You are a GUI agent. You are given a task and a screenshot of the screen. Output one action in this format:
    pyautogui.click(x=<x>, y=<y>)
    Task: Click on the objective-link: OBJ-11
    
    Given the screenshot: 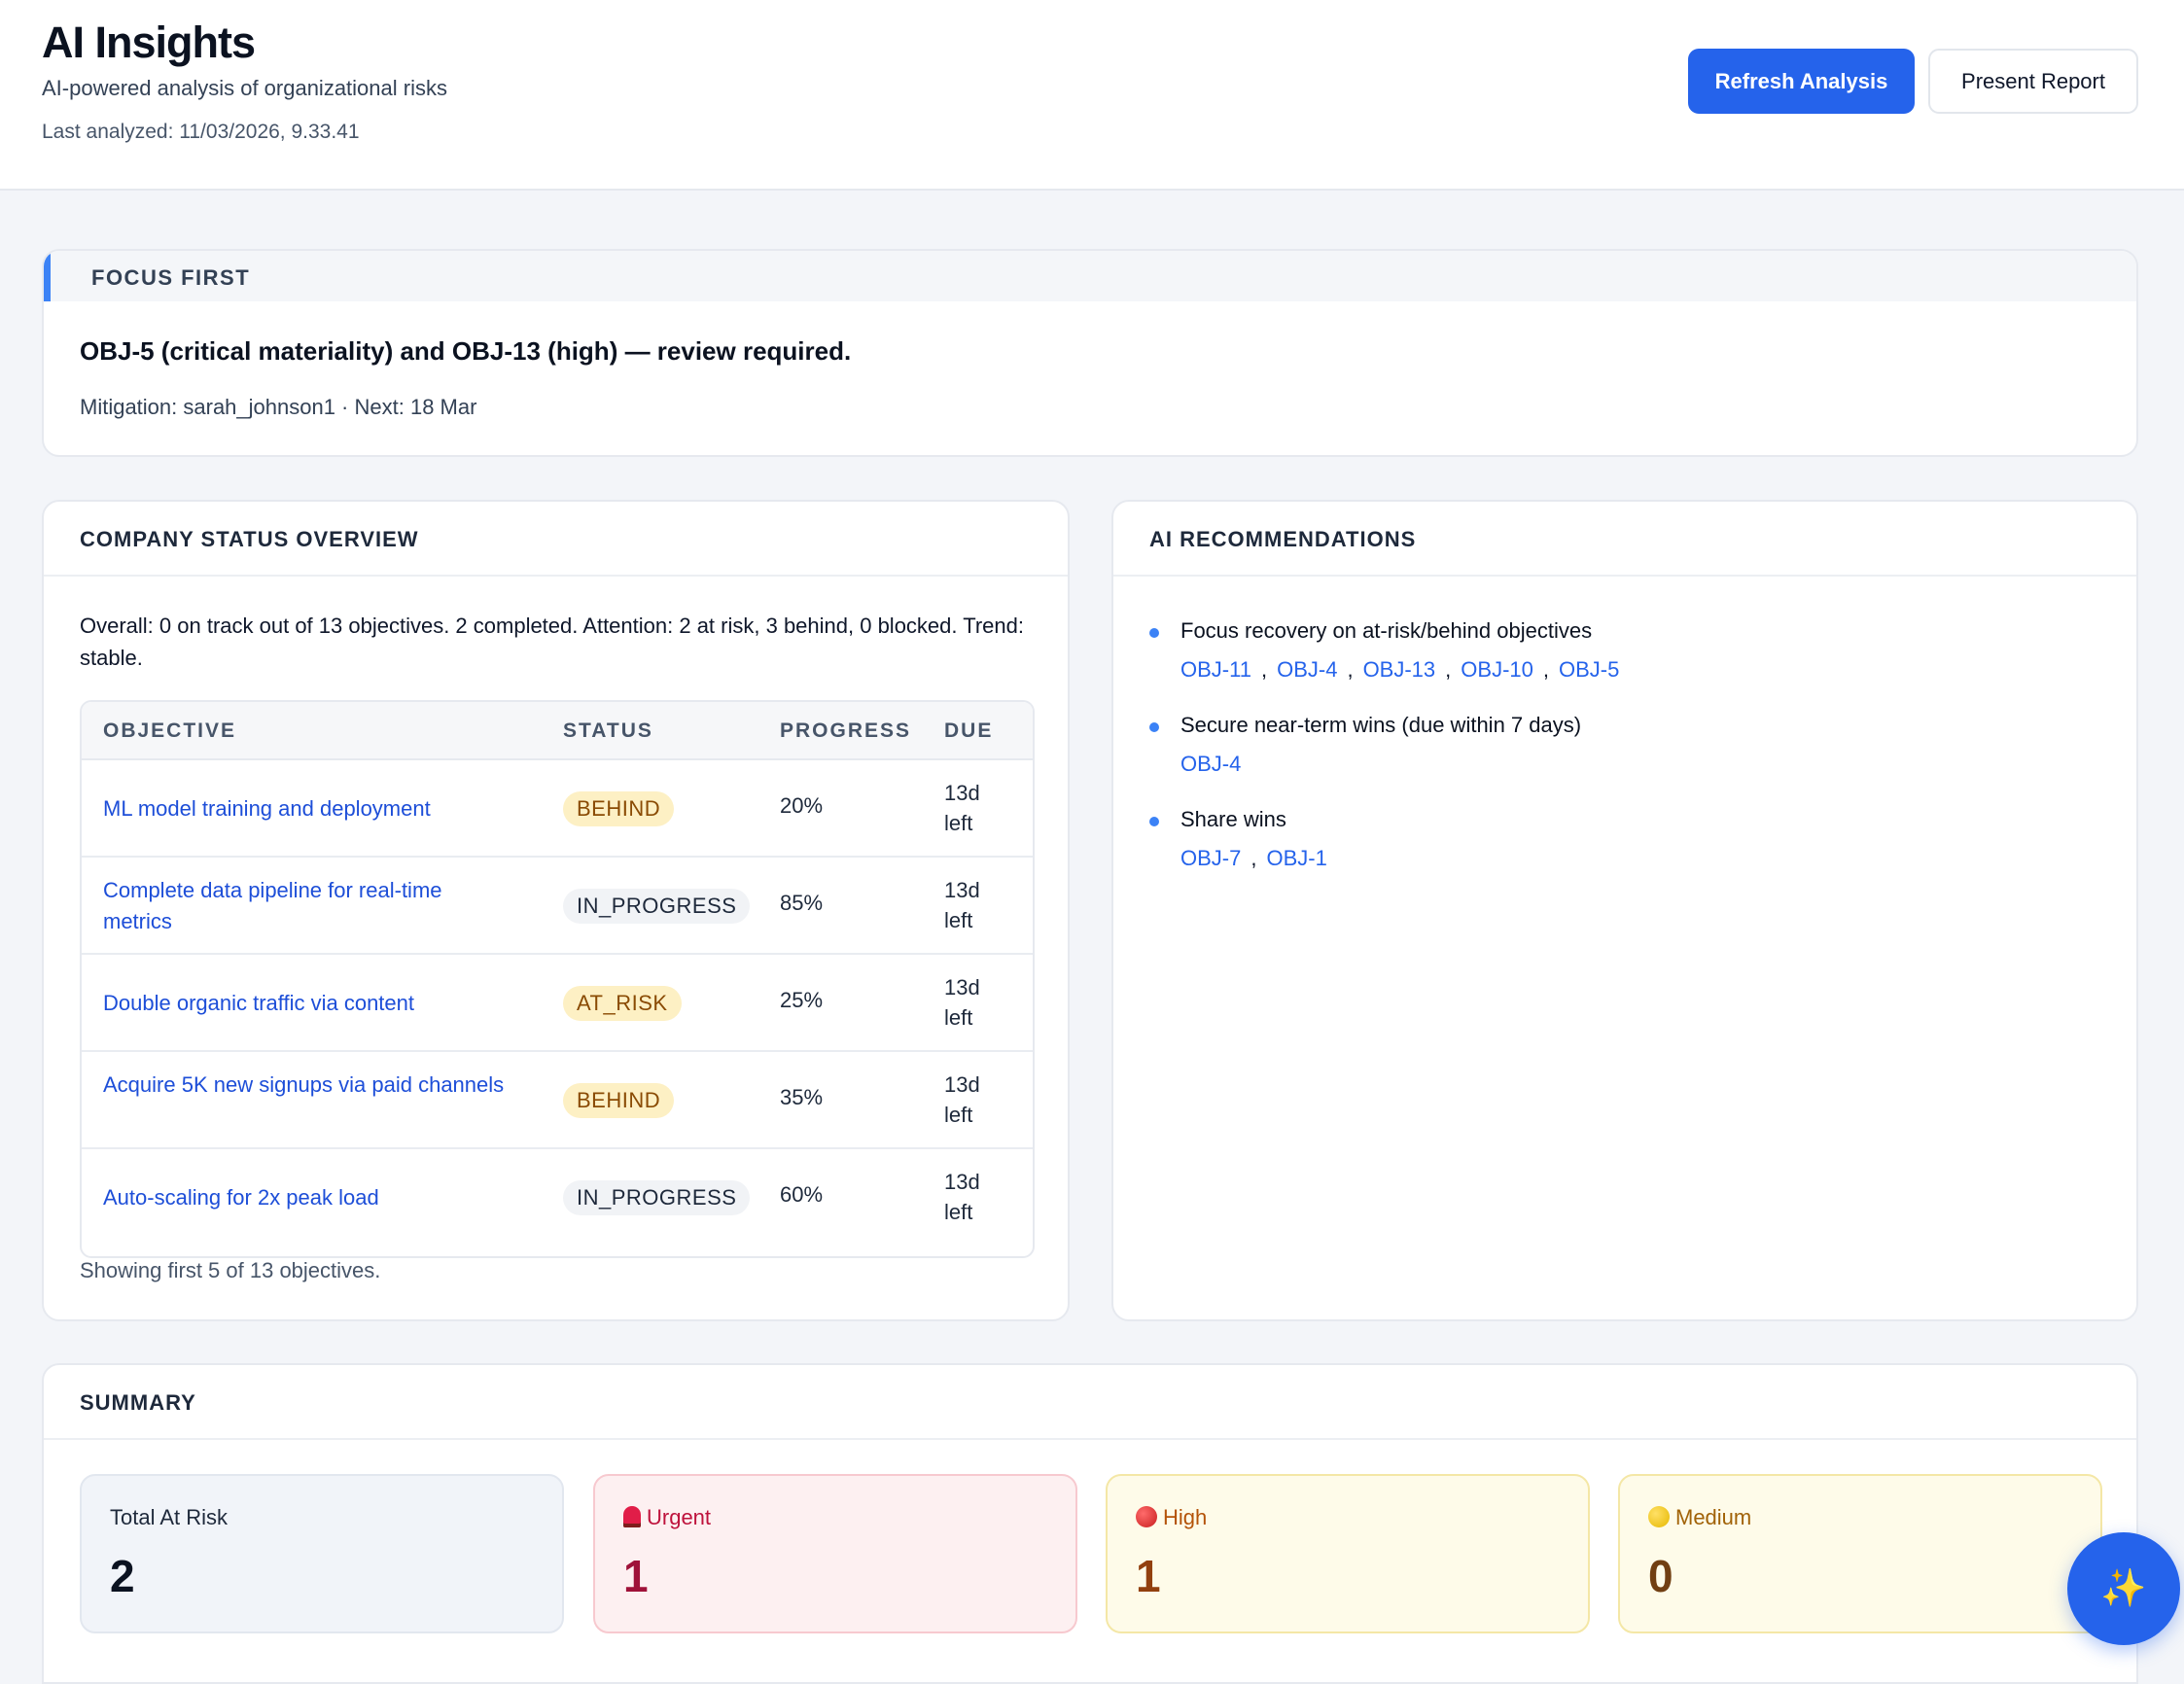 What is the action you would take?
    pyautogui.click(x=1215, y=670)
    